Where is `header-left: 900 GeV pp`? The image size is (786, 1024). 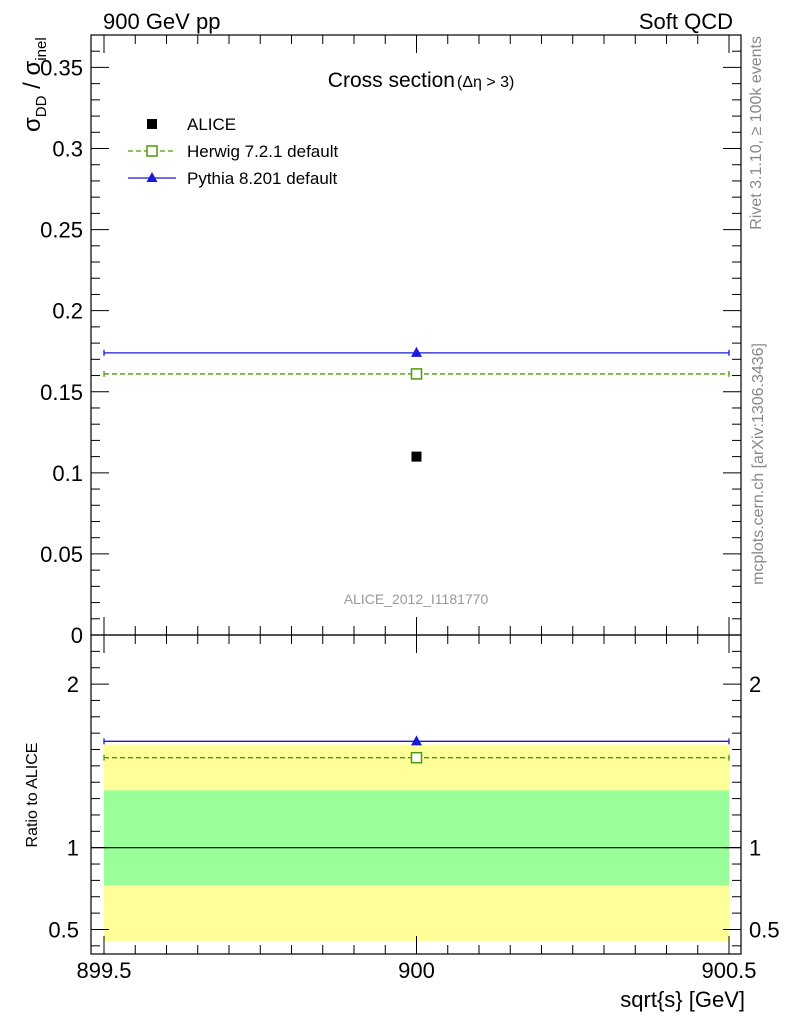
header-left: 900 GeV pp is located at coordinates (161, 21).